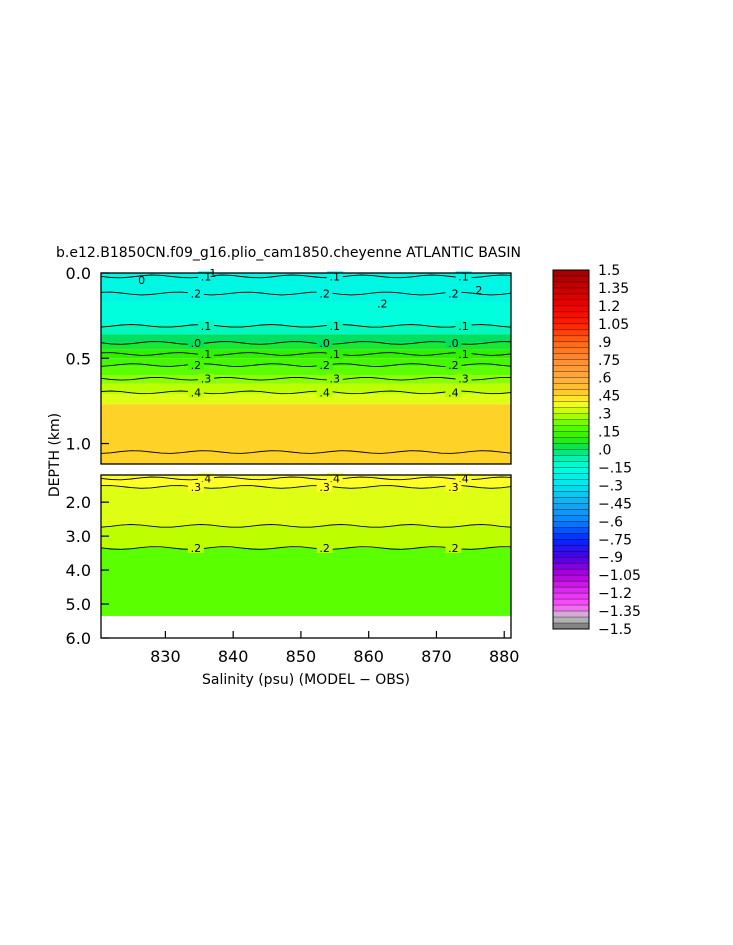  What do you see at coordinates (78, 502) in the screenshot?
I see `bottom-y-tick-label: 2.0` at bounding box center [78, 502].